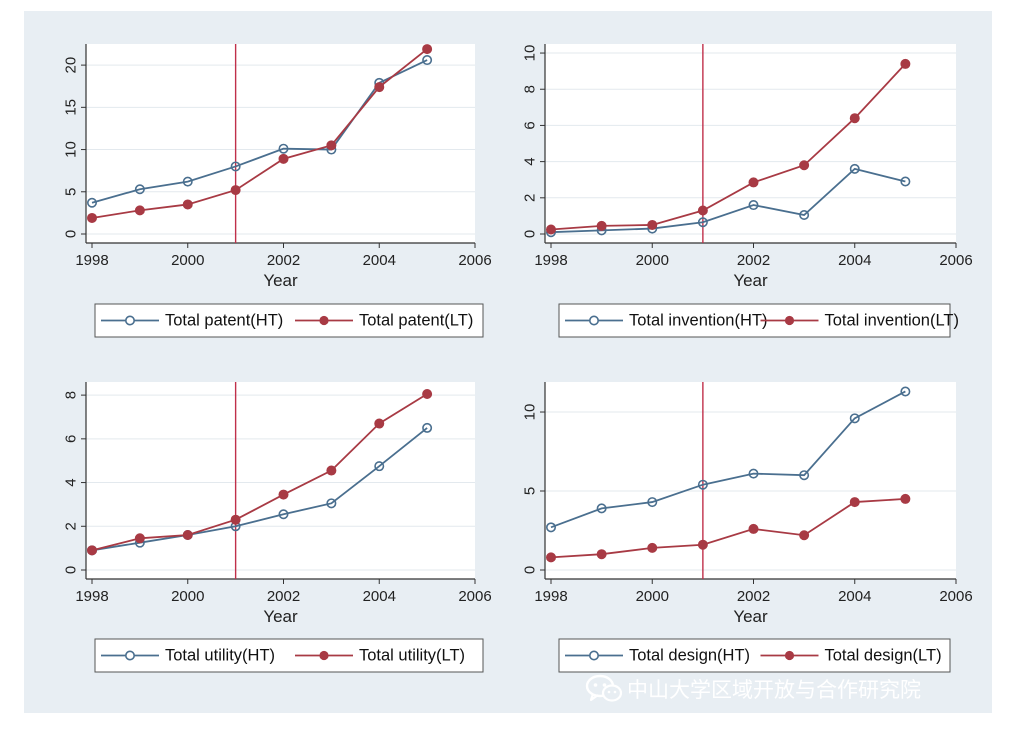 The image size is (1009, 733). I want to click on wechat-watermark: 中山大学区域开放与合作研究院, so click(753, 689).